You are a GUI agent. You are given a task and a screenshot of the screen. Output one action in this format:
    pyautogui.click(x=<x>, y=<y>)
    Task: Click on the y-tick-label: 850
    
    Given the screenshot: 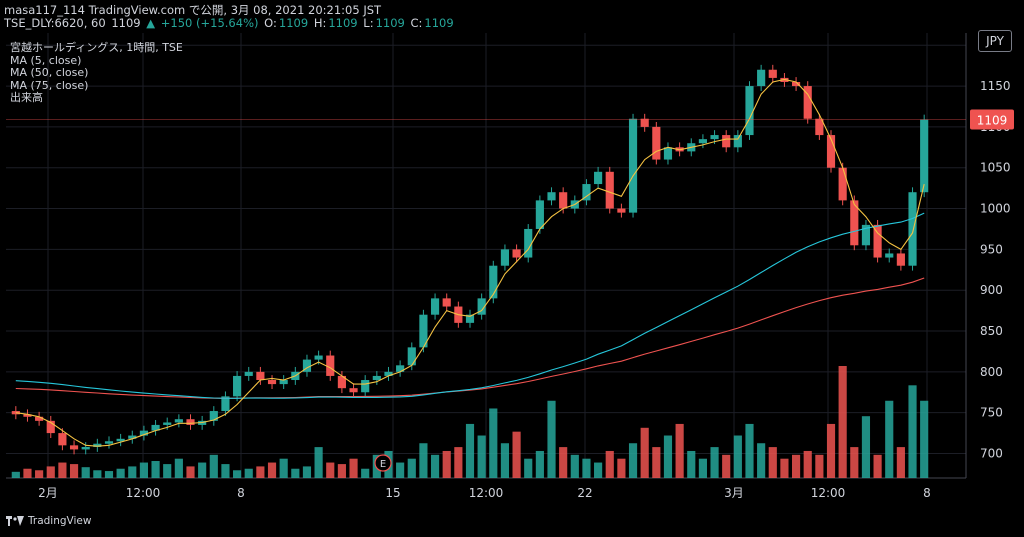 What is the action you would take?
    pyautogui.click(x=991, y=331)
    